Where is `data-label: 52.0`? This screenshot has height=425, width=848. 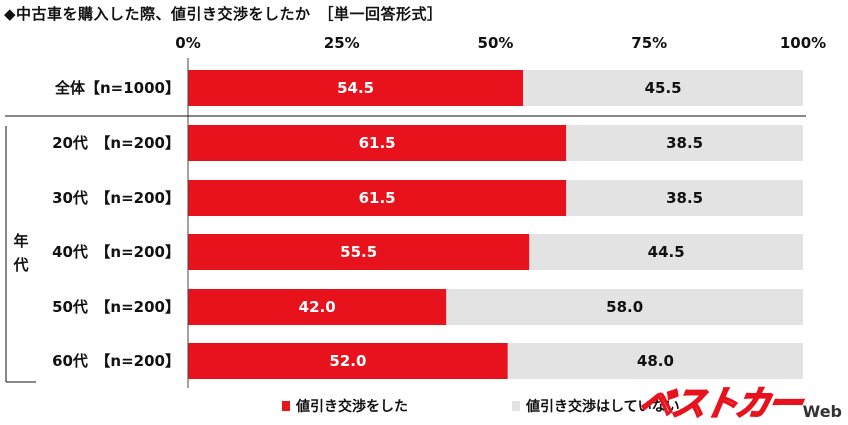 data-label: 52.0 is located at coordinates (347, 361).